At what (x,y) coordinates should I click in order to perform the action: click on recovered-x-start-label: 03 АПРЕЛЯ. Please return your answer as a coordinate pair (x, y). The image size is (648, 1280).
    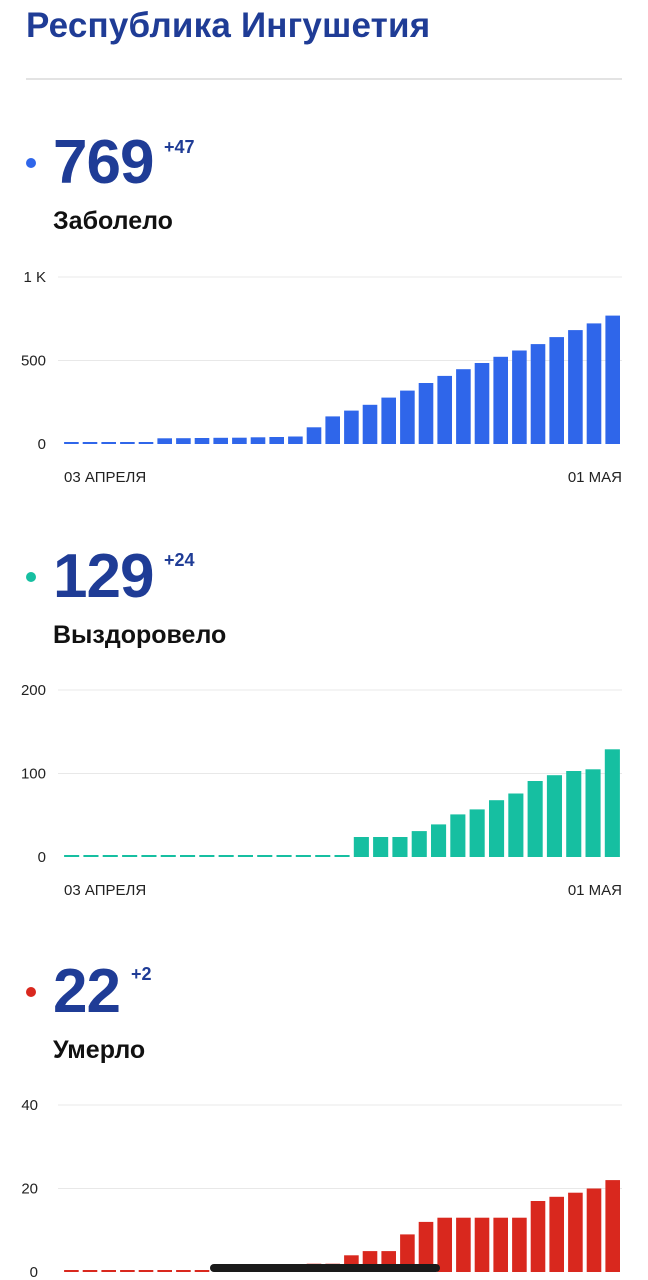
    Looking at the image, I should click on (105, 890).